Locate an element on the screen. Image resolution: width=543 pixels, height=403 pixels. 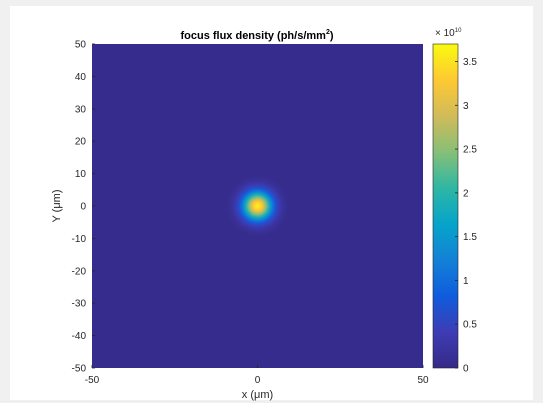
heatmap-spot is located at coordinates (257, 206).